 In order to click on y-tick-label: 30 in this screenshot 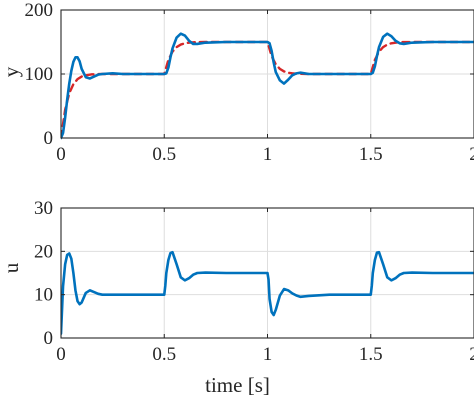, I will do `click(43, 208)`.